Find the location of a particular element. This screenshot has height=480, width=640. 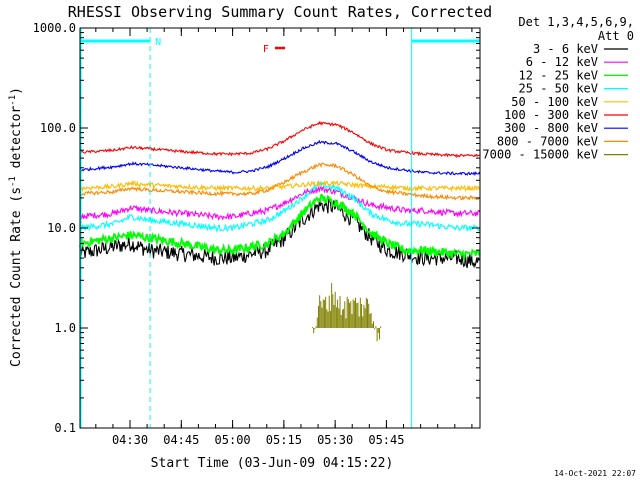

series-100-300kev is located at coordinates (279, 139).